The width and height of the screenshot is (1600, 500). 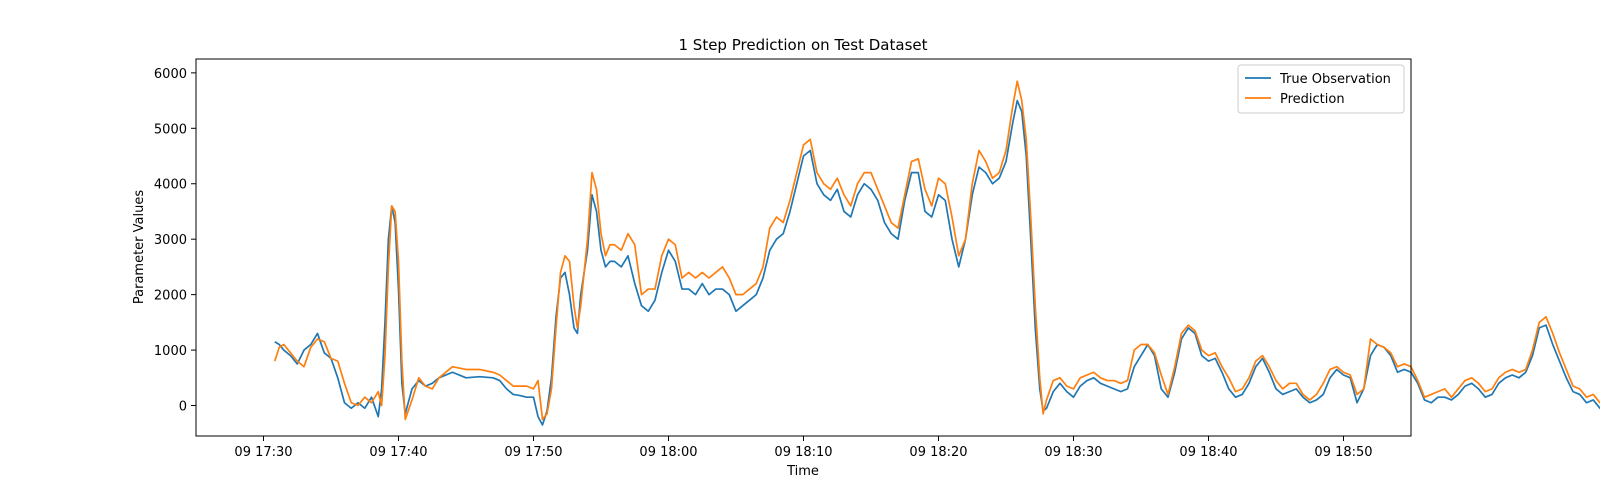 I want to click on y-tick-label: 3000, so click(x=170, y=240).